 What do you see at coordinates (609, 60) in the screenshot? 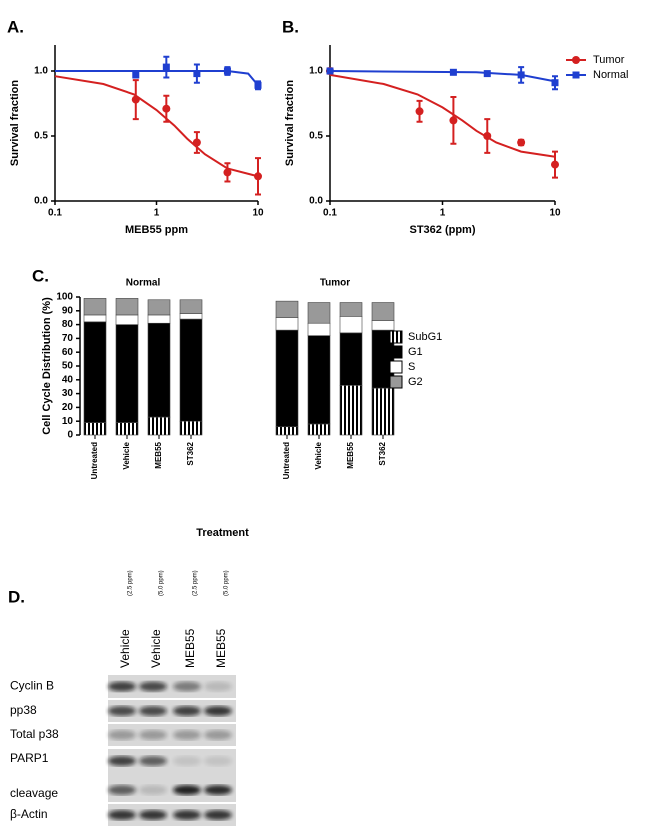
I see `legend-label: Tumor` at bounding box center [609, 60].